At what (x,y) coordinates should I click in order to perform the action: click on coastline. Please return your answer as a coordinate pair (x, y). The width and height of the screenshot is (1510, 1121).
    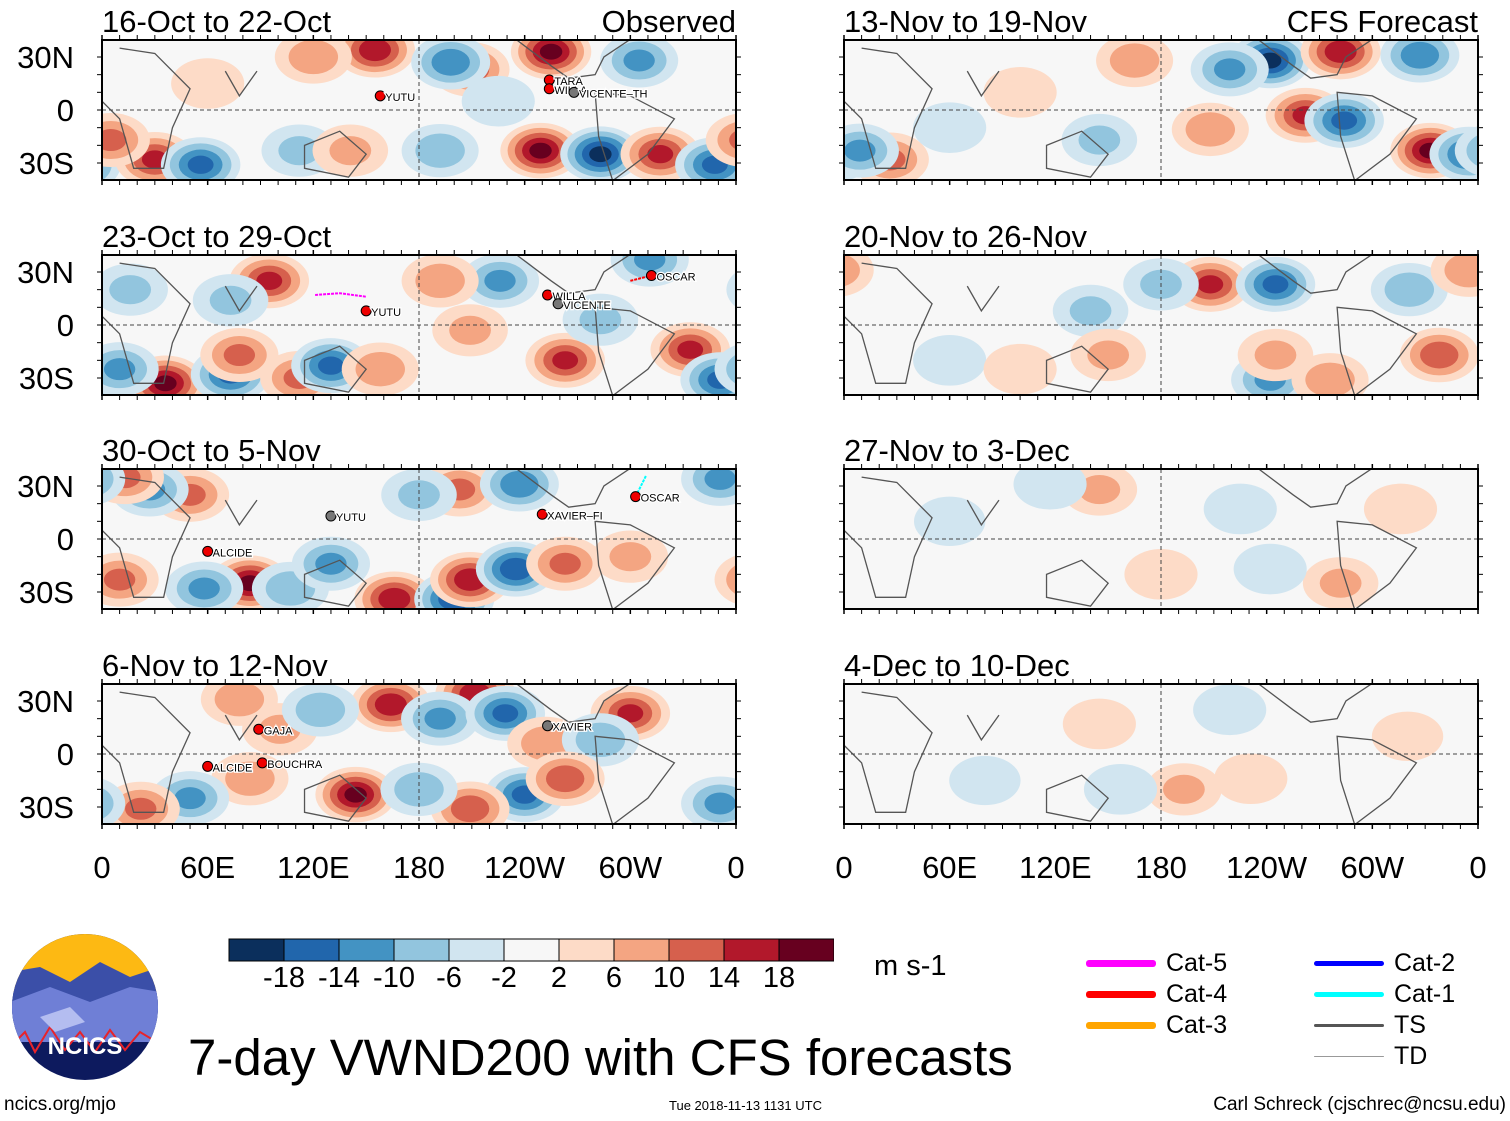
    Looking at the image, I should click on (389, 325).